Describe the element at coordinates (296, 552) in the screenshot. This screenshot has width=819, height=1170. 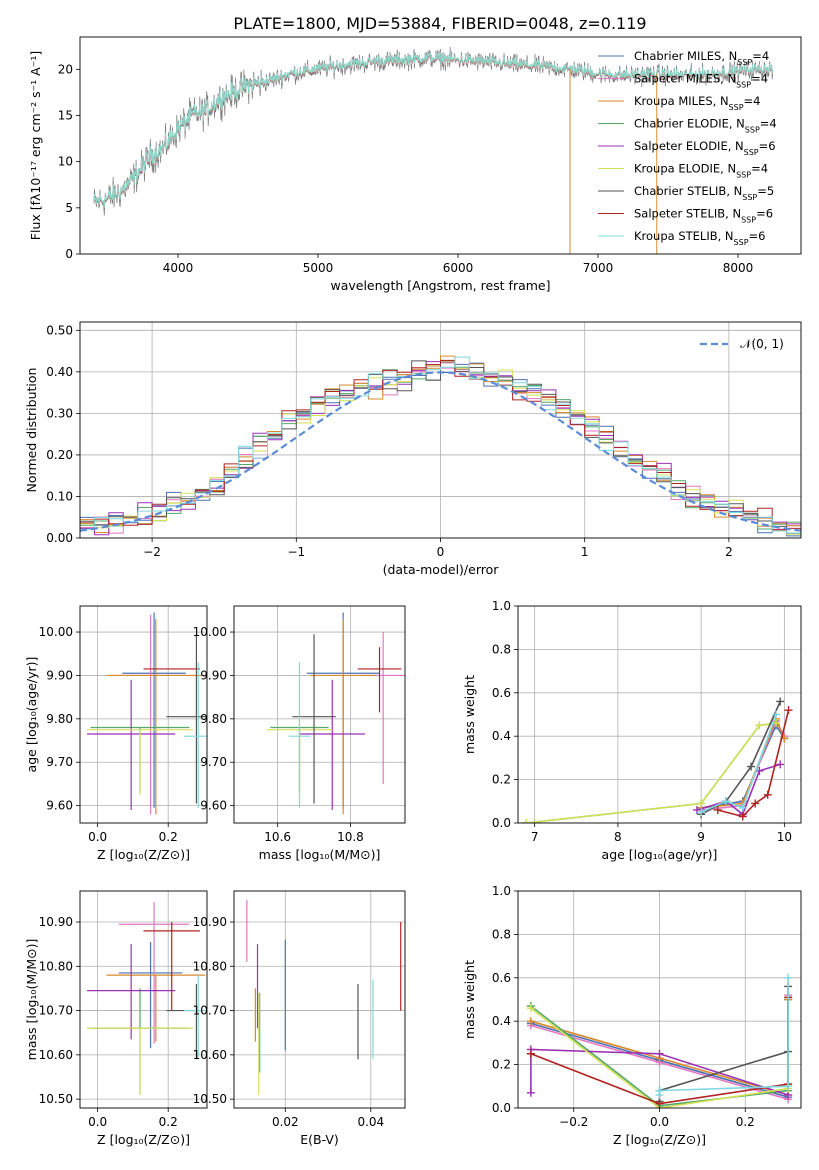
I see `x-tick-label: −1` at that location.